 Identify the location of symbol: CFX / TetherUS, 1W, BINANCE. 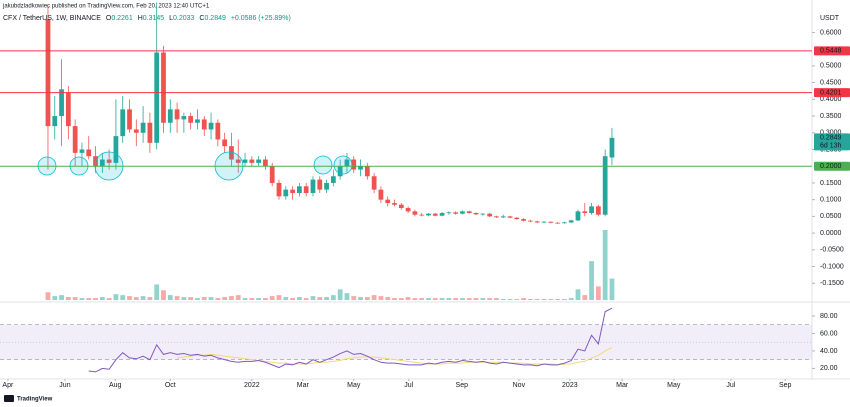
(52, 18).